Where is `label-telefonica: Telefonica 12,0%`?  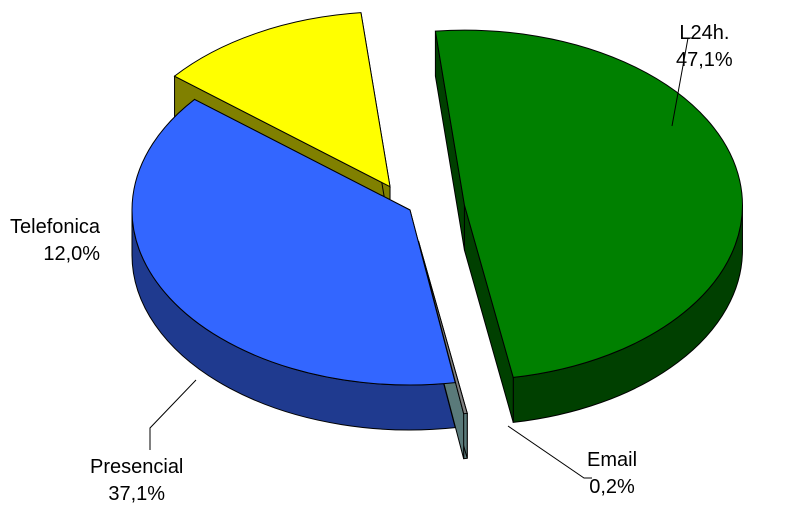 label-telefonica: Telefonica 12,0% is located at coordinates (55, 241).